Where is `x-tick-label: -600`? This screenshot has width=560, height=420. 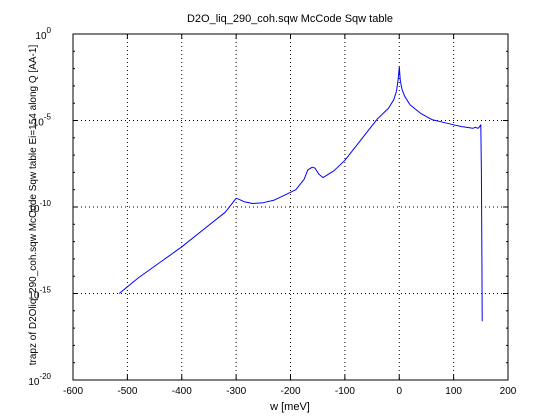 x-tick-label: -600 is located at coordinates (73, 391).